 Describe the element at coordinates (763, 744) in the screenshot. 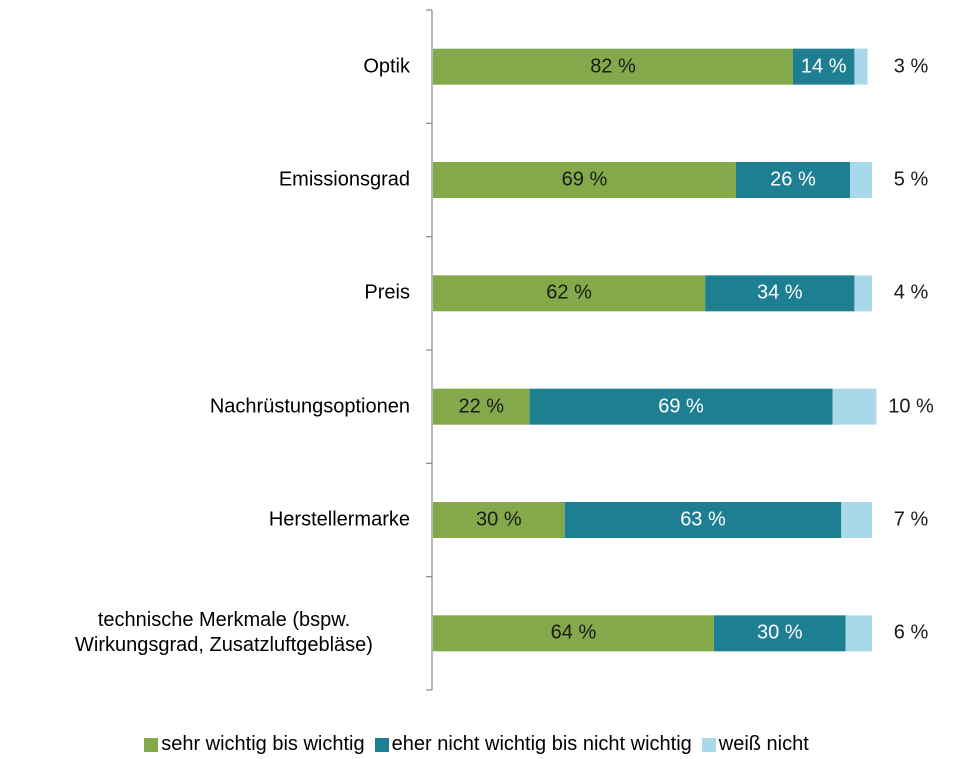

I see `legend-label: weiß nicht` at that location.